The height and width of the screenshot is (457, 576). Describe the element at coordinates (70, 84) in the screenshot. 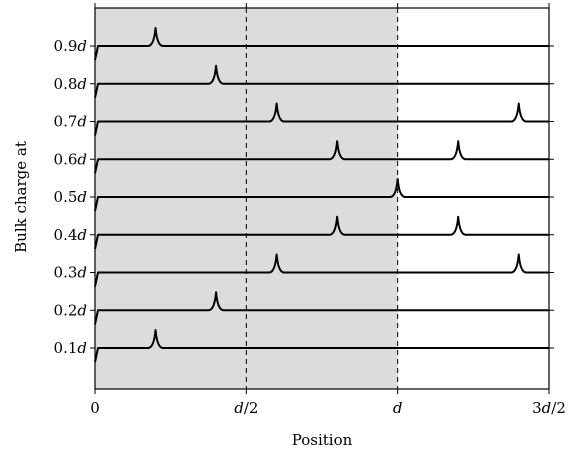

I see `y-tick-label: 0.8d` at that location.